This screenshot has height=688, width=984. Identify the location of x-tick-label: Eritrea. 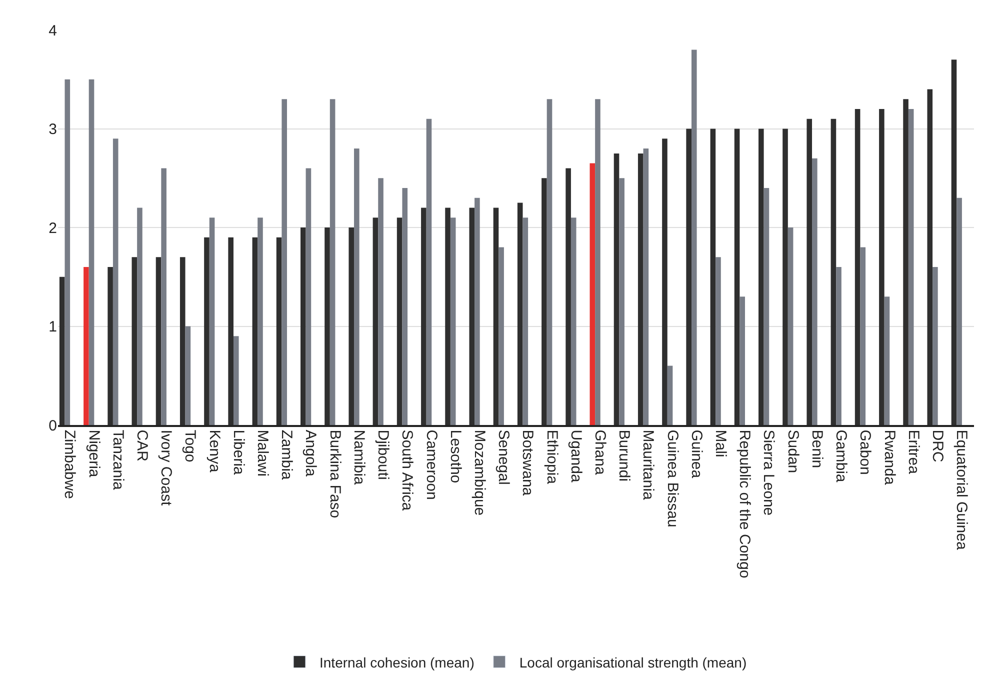
(913, 452).